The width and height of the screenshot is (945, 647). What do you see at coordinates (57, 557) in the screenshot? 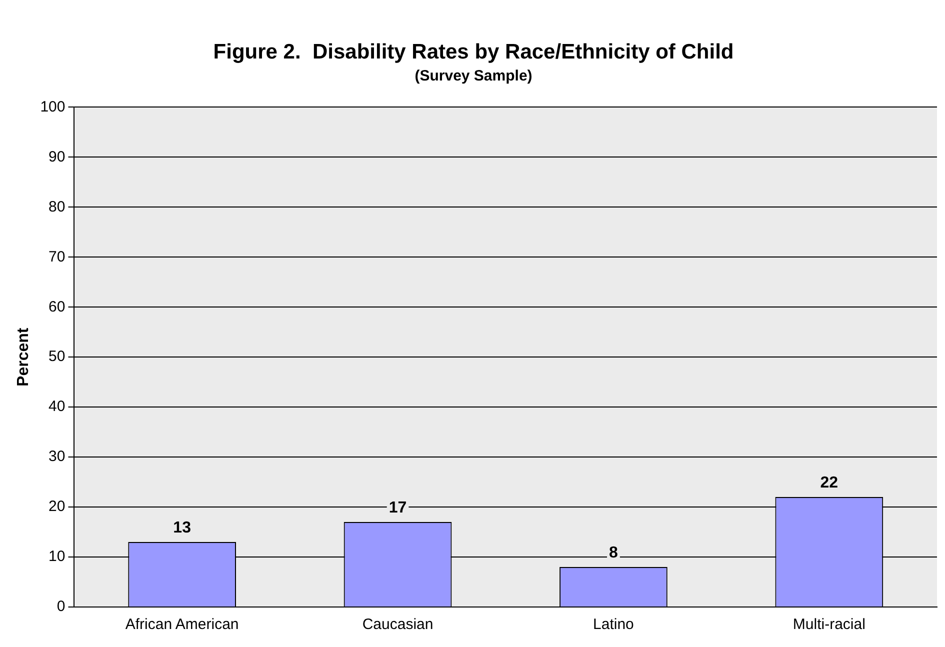
I see `y-tick-label: 10` at bounding box center [57, 557].